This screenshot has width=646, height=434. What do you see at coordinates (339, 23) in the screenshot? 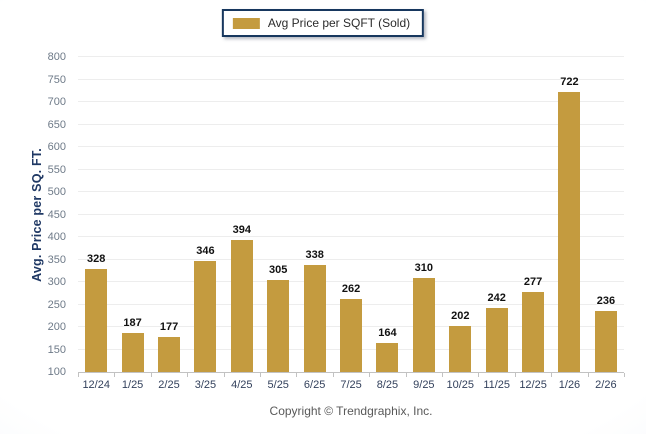
I see `legend-label: Avg Price per SQFT (Sold)` at bounding box center [339, 23].